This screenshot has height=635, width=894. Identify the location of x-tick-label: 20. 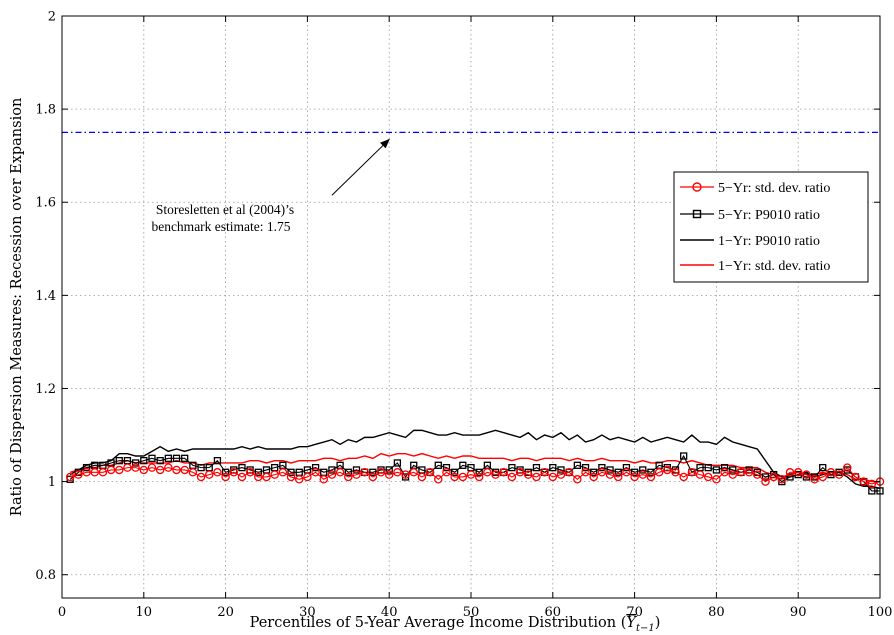
(225, 612).